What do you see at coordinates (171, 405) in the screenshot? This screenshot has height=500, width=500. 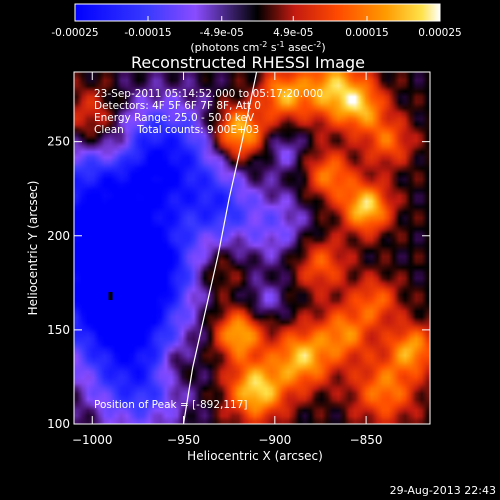 I see `annotation-peak-position: Position of Peak = [-892,117]` at bounding box center [171, 405].